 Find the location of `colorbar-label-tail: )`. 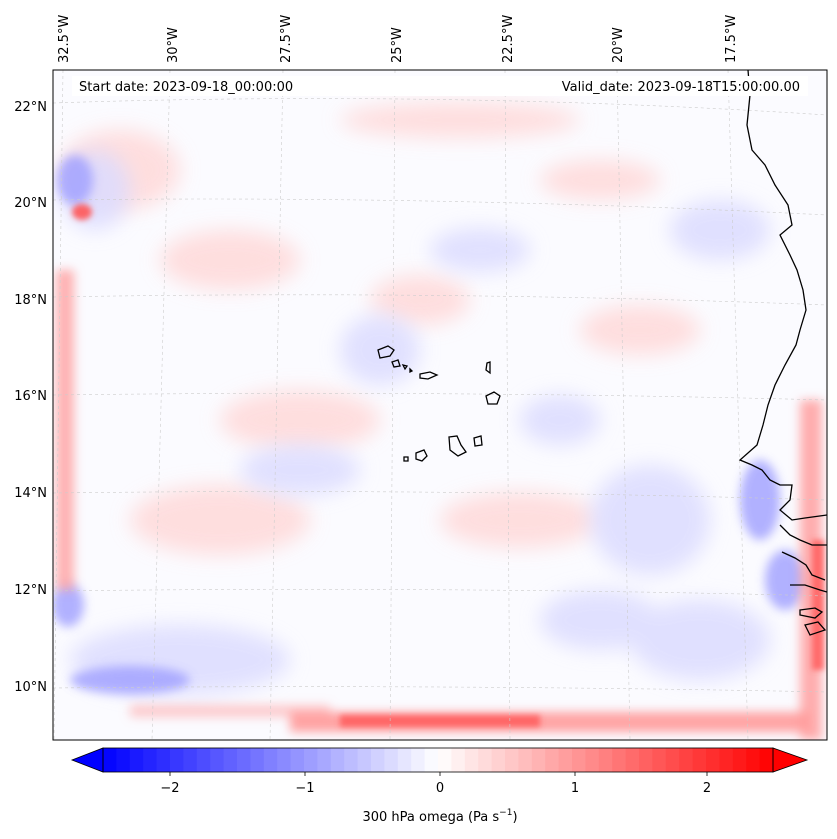

colorbar-label-tail: ) is located at coordinates (514, 817).